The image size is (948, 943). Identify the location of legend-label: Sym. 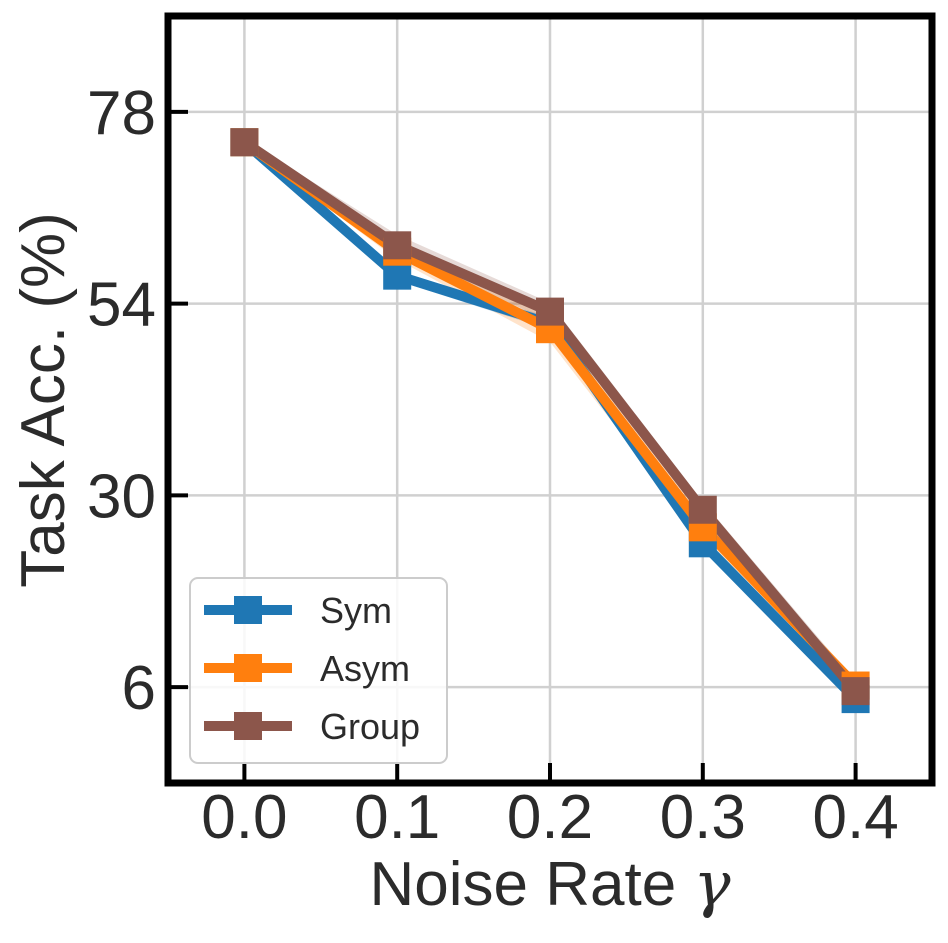
(356, 610).